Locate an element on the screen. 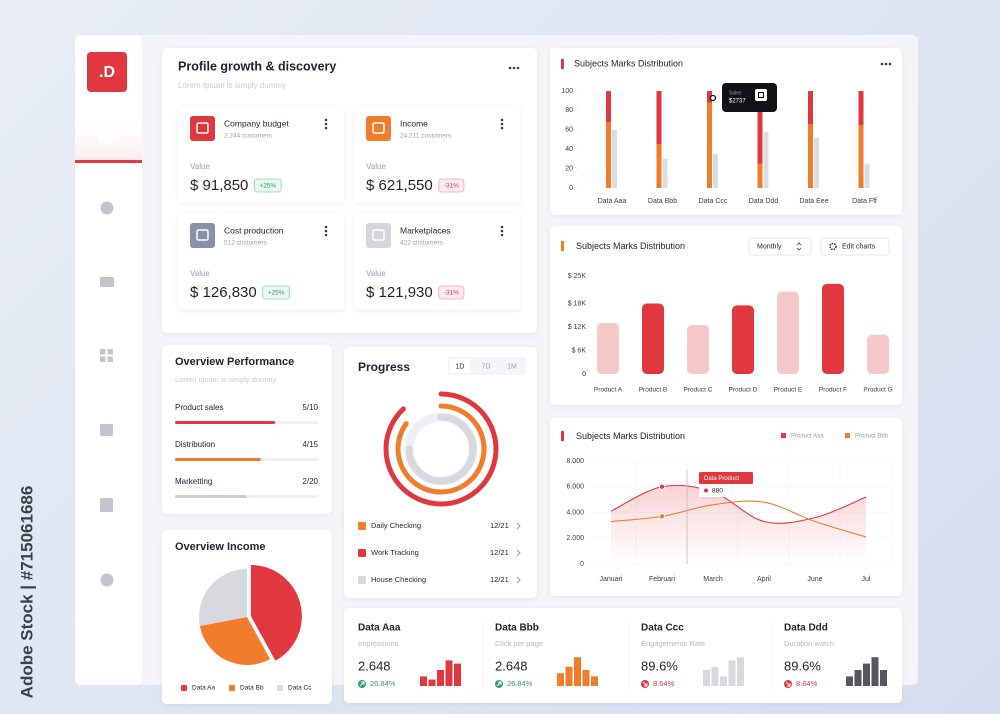 The height and width of the screenshot is (714, 1000). nav-icons is located at coordinates (106, 359).